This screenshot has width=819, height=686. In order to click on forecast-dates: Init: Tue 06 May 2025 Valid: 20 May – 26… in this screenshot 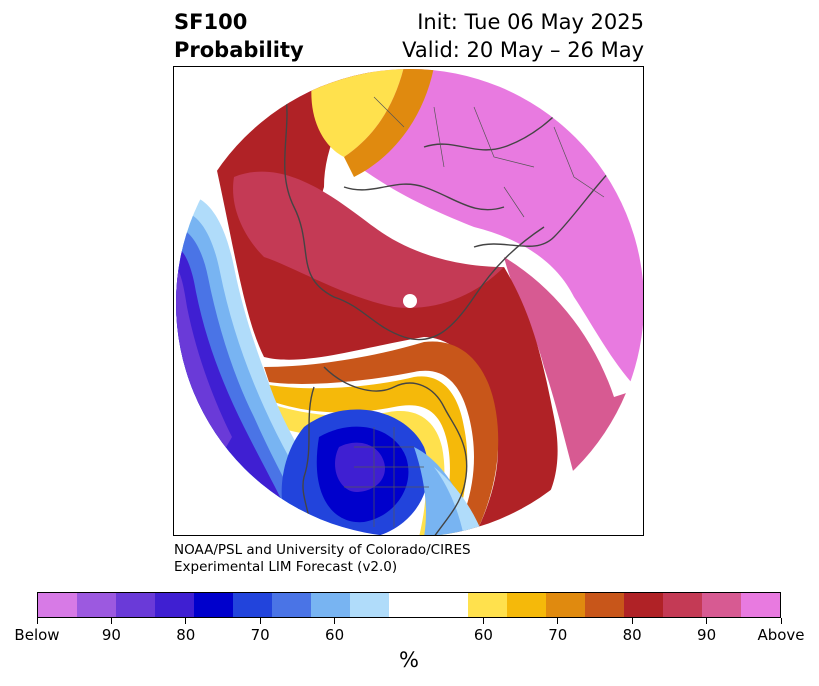, I will do `click(523, 36)`.